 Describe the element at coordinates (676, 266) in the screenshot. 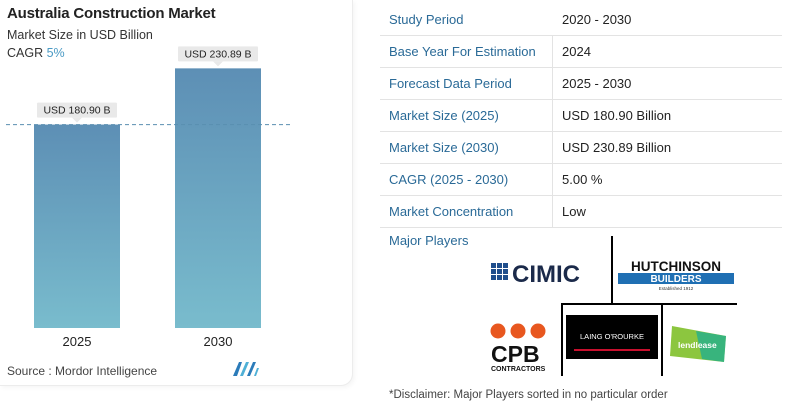

I see `hutchinson-text: HUTCHINSON` at that location.